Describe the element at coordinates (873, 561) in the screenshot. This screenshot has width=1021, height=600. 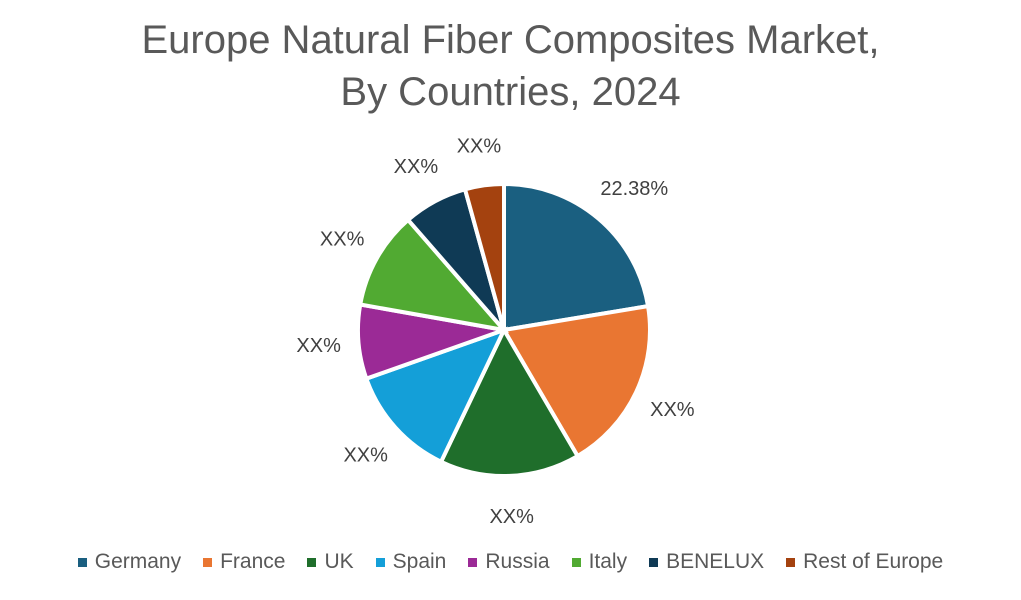
I see `legend-label: Rest of Europe` at that location.